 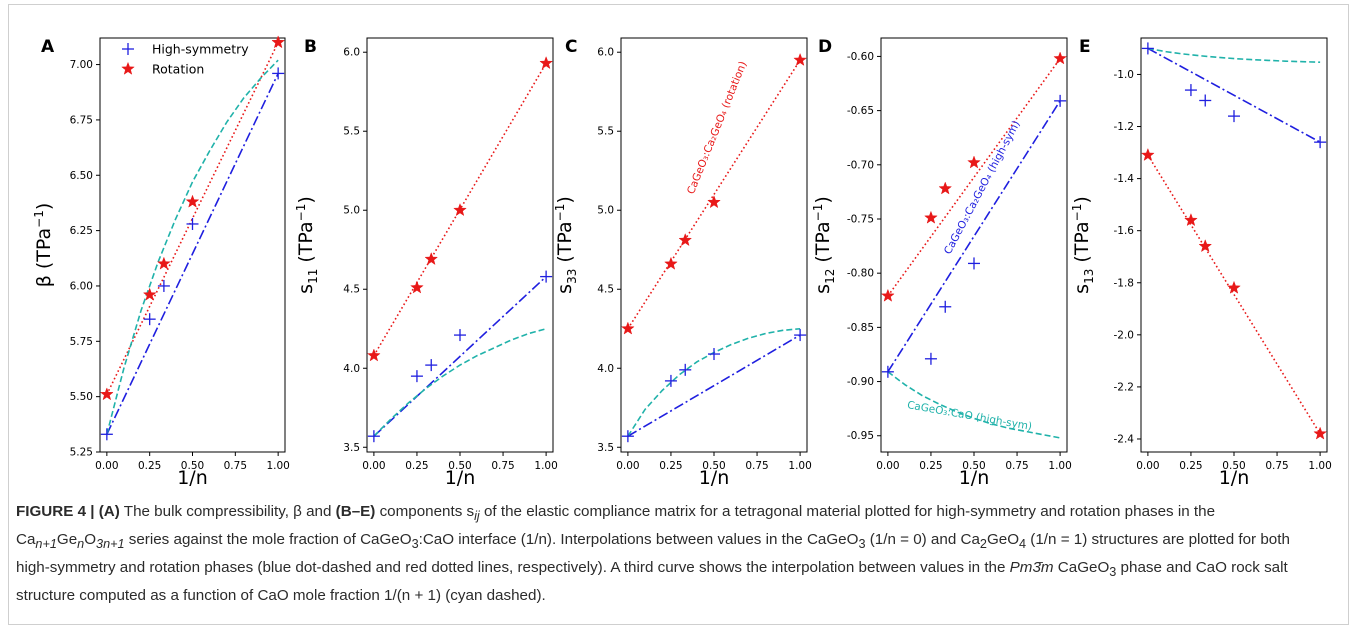 What do you see at coordinates (55, 511) in the screenshot?
I see `caption-label: FIGURE 4 |` at bounding box center [55, 511].